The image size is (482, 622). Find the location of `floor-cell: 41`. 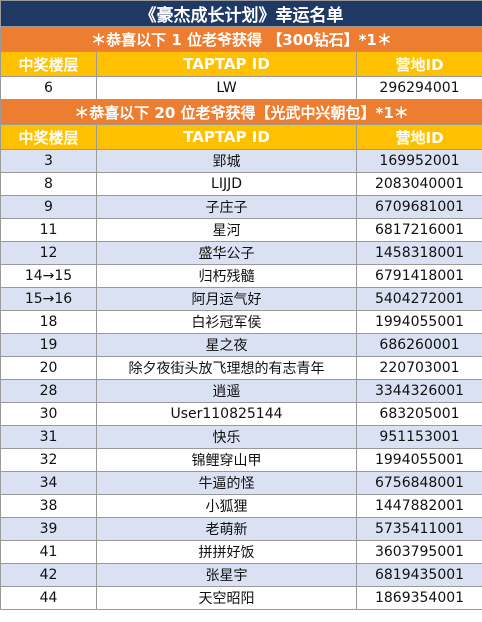

floor-cell: 41 is located at coordinates (48, 552).